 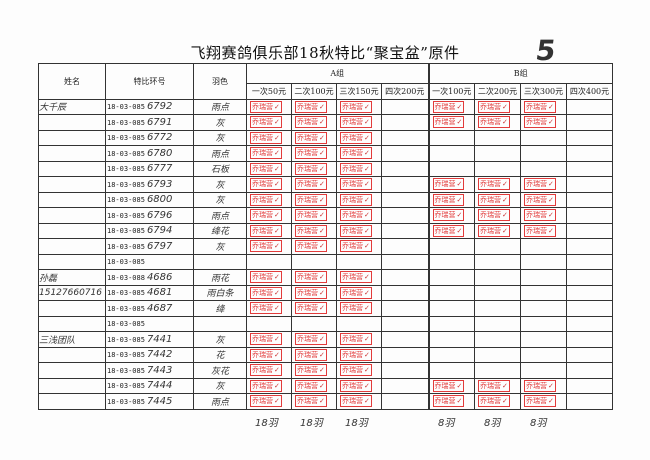 What do you see at coordinates (159, 293) in the screenshot?
I see `ring-suffix: 4681` at bounding box center [159, 293].